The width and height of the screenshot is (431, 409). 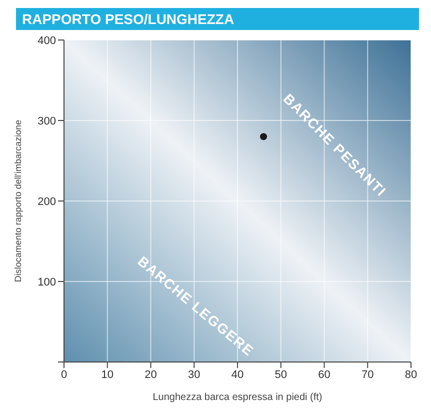 What do you see at coordinates (47, 282) in the screenshot?
I see `y-tick-label: 100` at bounding box center [47, 282].